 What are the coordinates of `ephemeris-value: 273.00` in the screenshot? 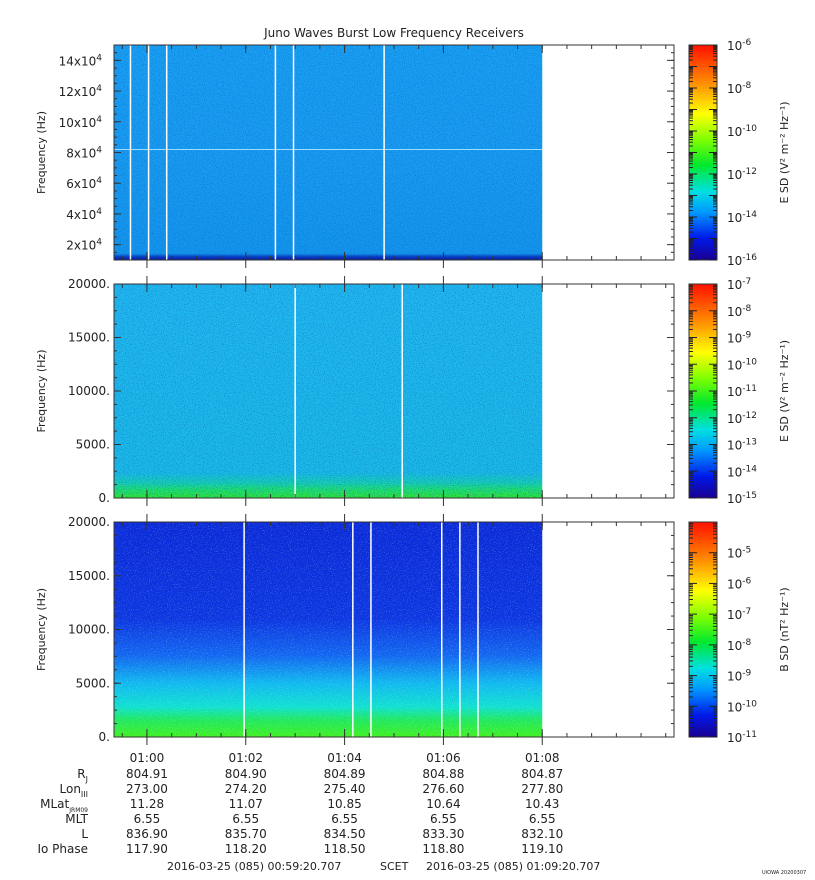 It's located at (147, 789).